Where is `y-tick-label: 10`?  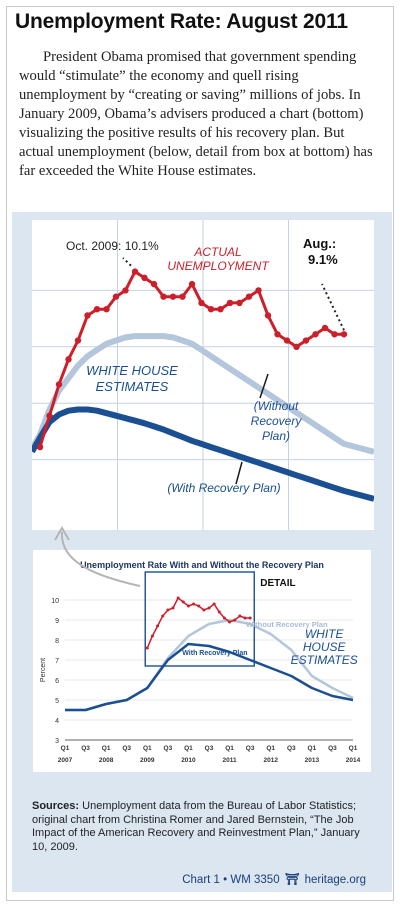
y-tick-label: 10 is located at coordinates (55, 601).